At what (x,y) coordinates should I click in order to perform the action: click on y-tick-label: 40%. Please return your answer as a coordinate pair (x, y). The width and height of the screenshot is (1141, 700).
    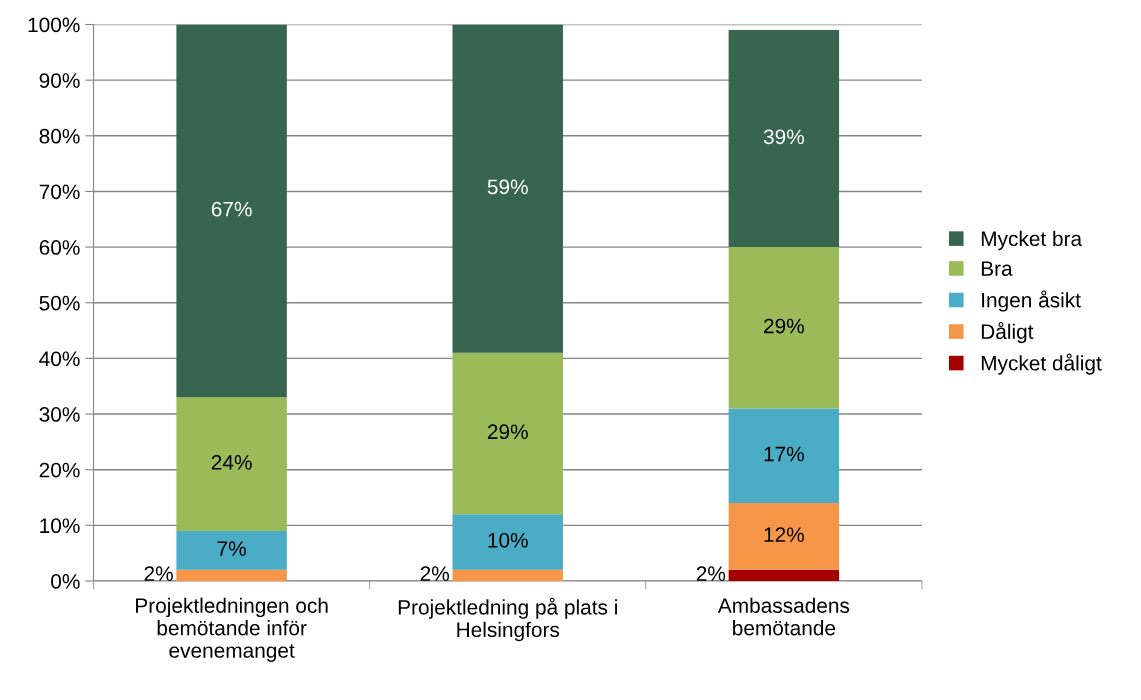
    Looking at the image, I should click on (59, 359).